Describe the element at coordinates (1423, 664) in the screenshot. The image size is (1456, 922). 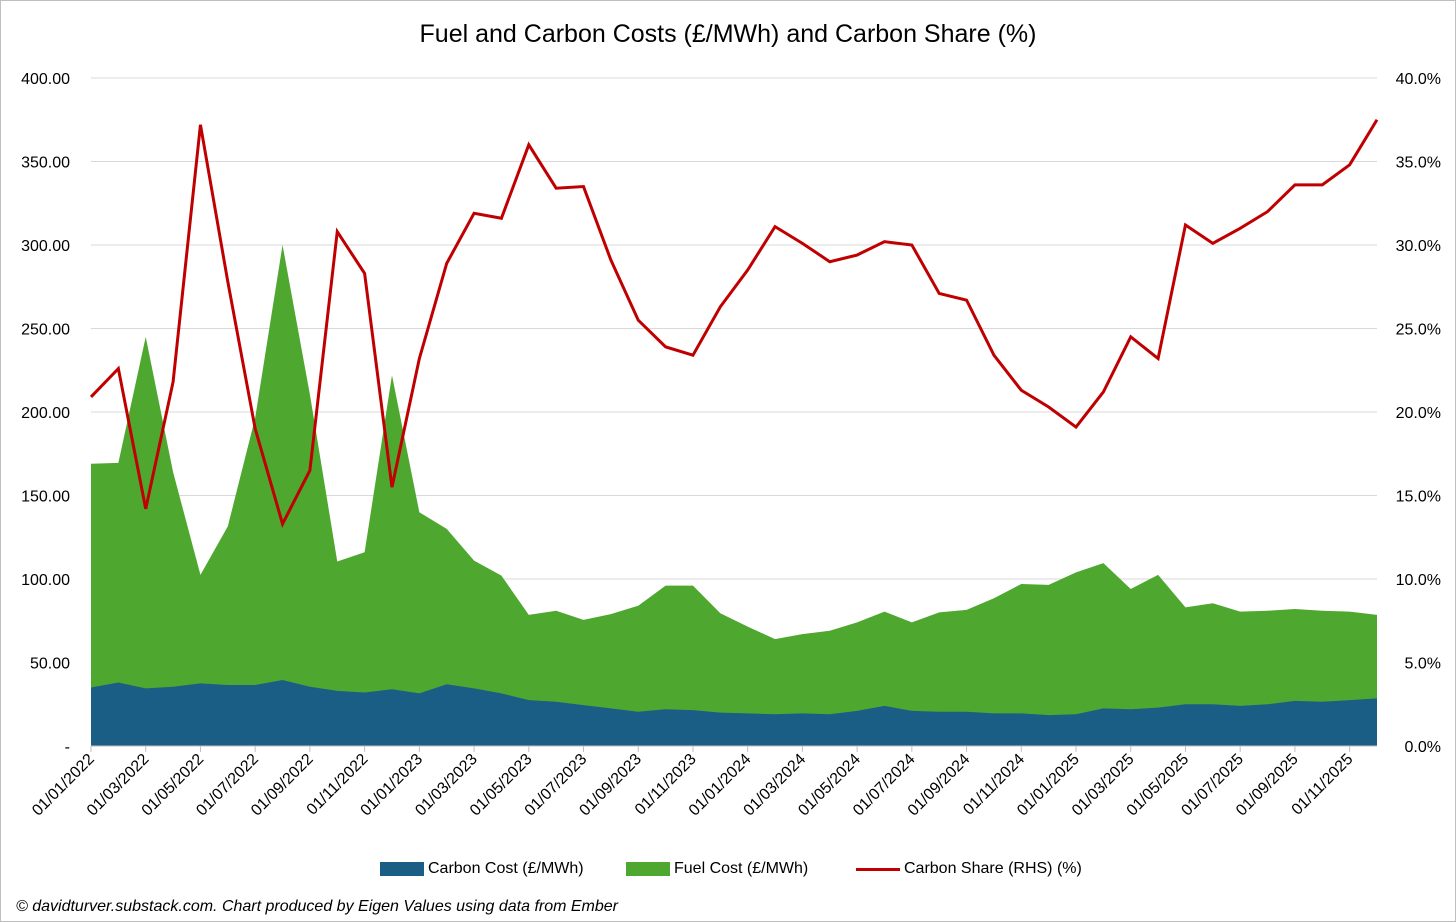
I see `y-right-tick-label: 5.0%` at that location.